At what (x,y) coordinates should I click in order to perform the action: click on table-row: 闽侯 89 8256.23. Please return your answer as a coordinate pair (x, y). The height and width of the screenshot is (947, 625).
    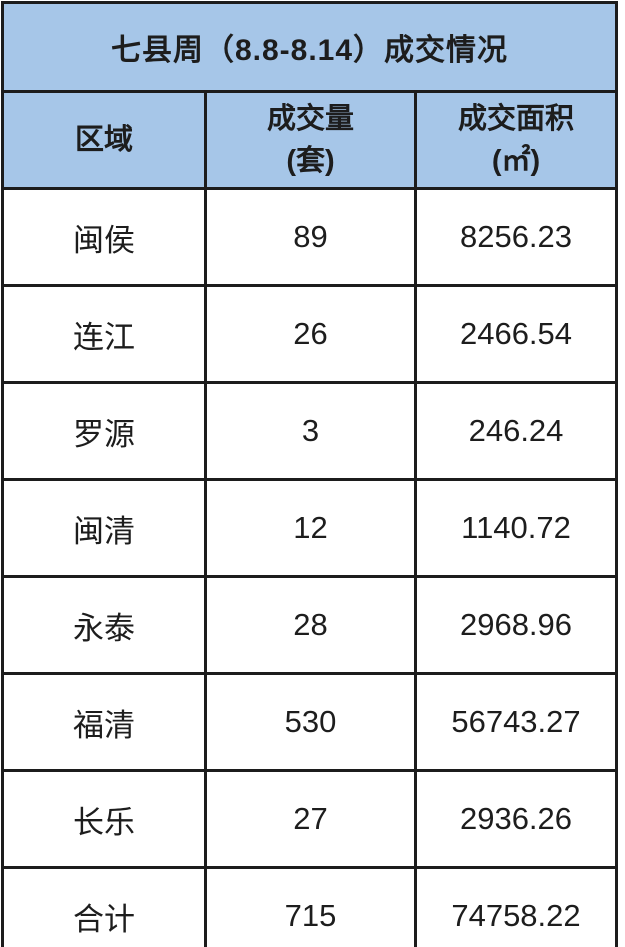
    Looking at the image, I should click on (310, 237).